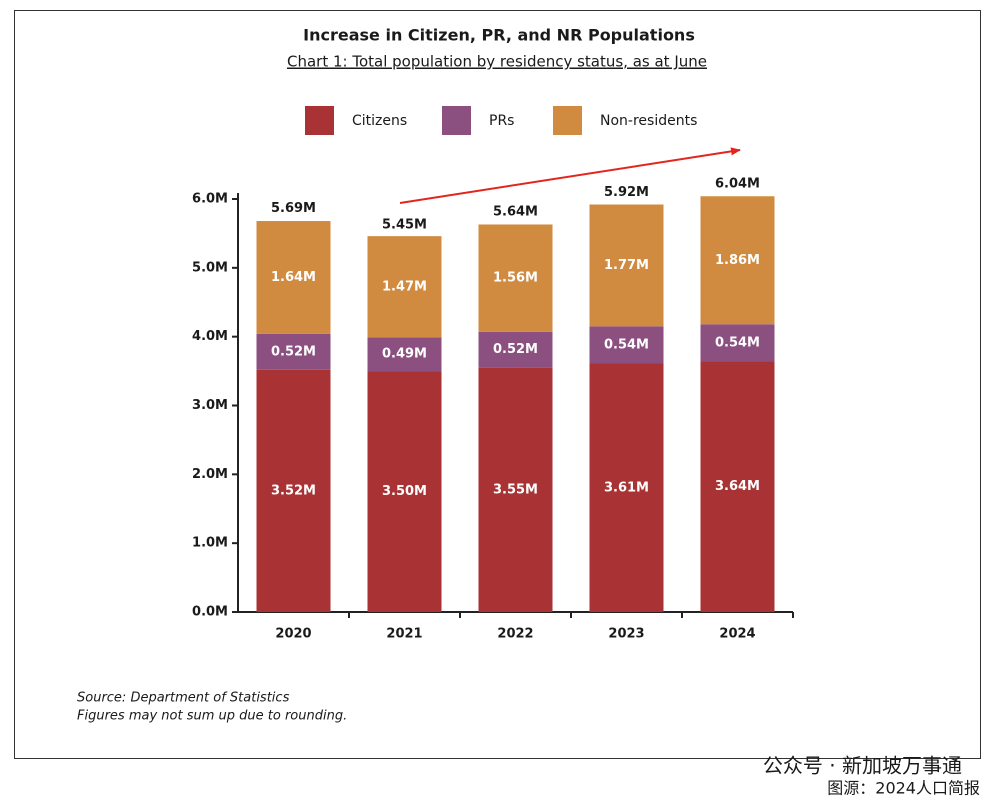 The height and width of the screenshot is (804, 994). I want to click on legend-label: Non-residents, so click(648, 121).